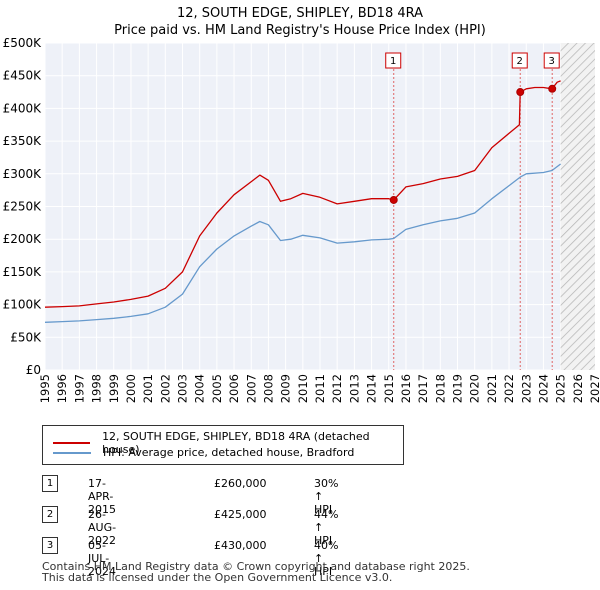  What do you see at coordinates (72, 452) in the screenshot?
I see `legend-swatch-hpi` at bounding box center [72, 452].